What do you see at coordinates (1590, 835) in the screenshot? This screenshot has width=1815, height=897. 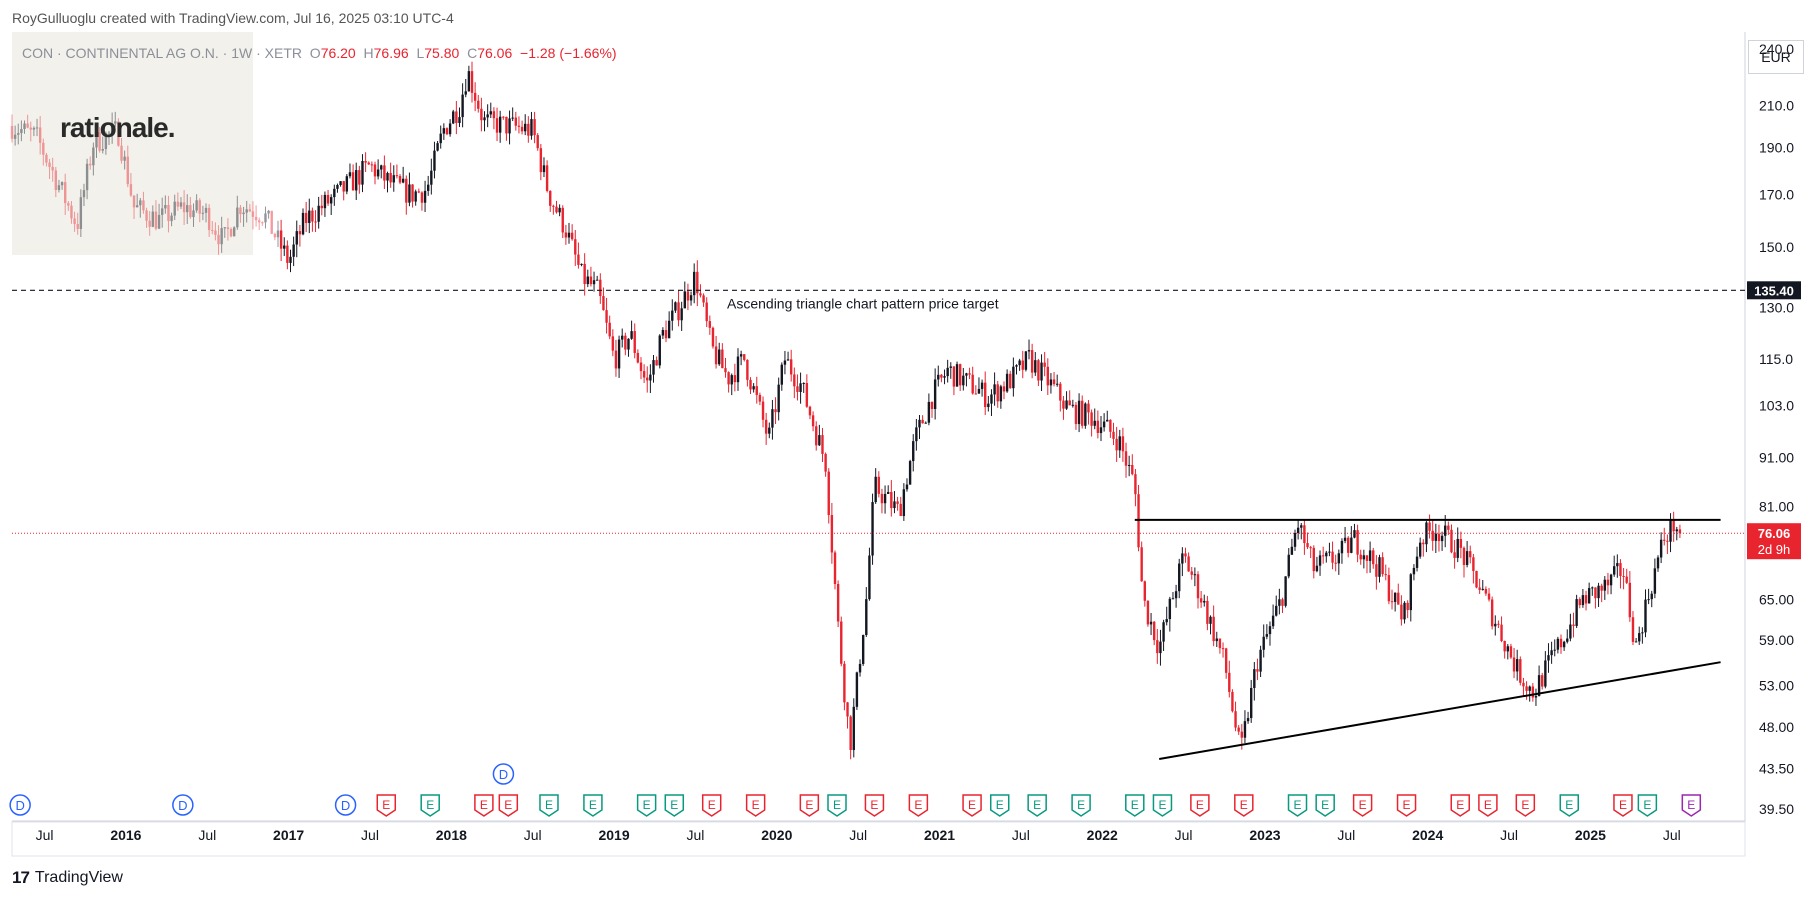 I see `time-tick-label: 2025` at bounding box center [1590, 835].